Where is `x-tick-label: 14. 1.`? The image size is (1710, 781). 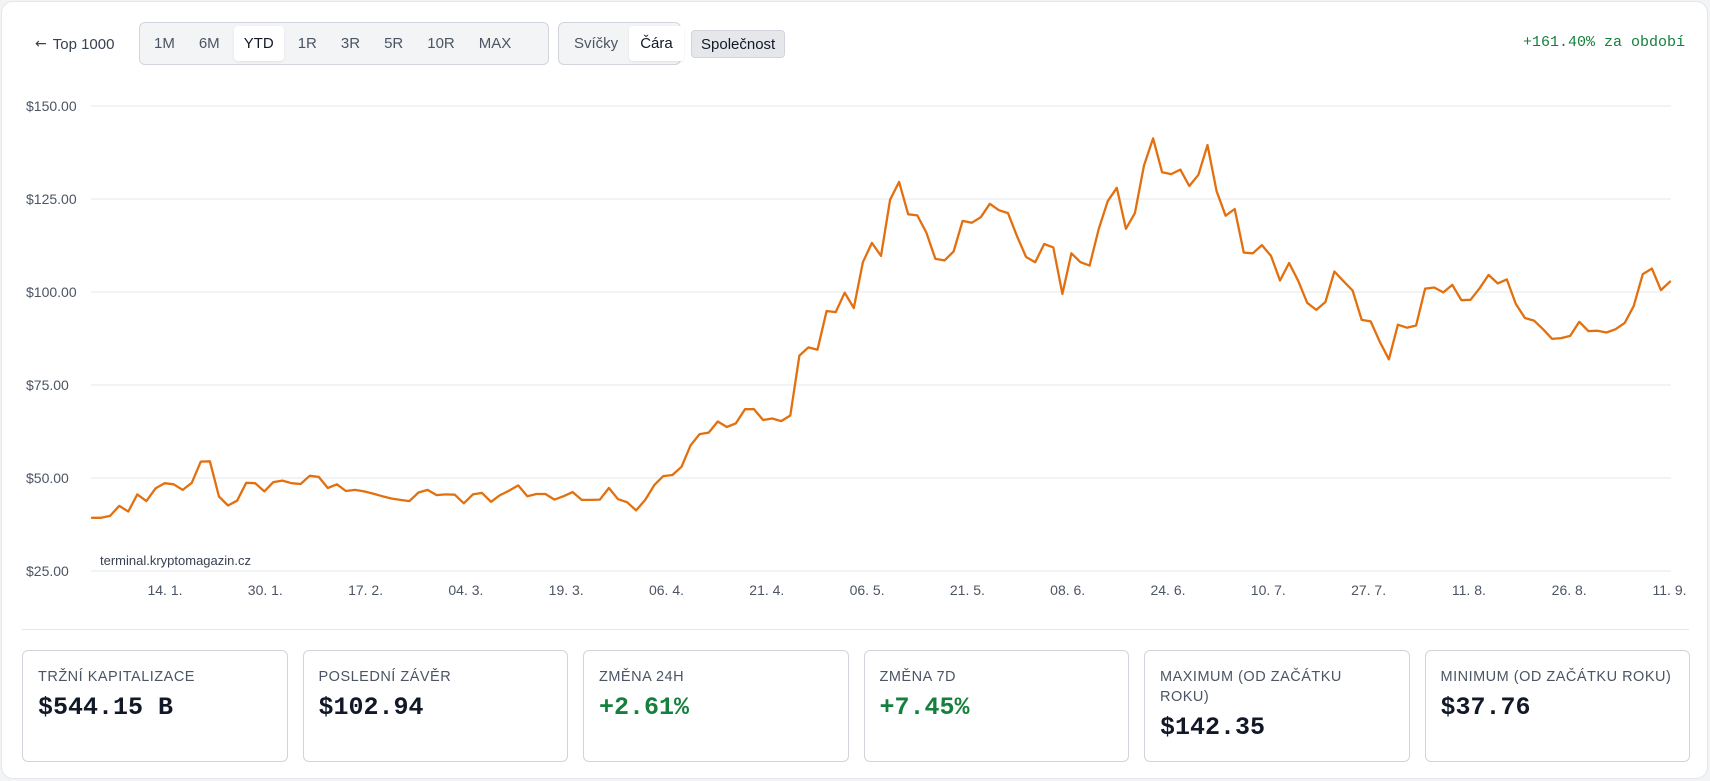 x-tick-label: 14. 1. is located at coordinates (164, 590).